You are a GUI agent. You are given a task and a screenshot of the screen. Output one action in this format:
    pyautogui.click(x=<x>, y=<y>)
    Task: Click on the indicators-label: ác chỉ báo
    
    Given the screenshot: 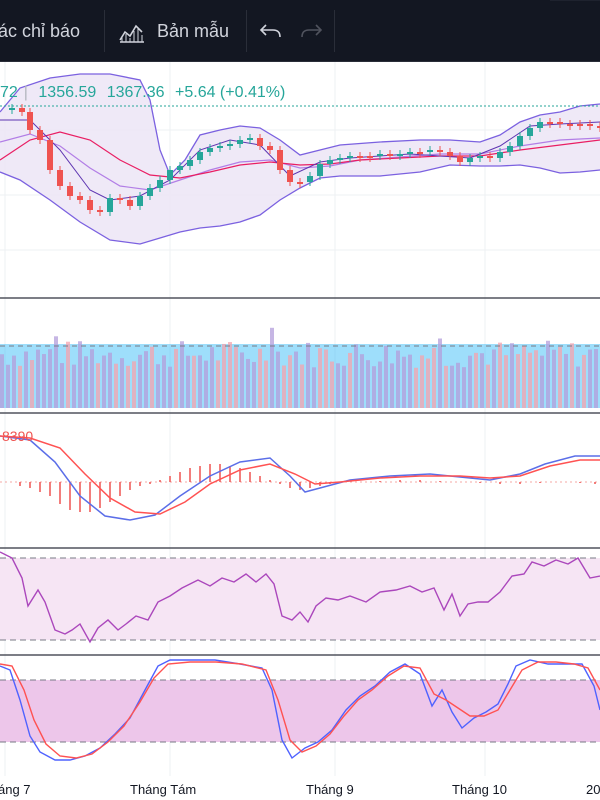 What is the action you would take?
    pyautogui.click(x=40, y=31)
    